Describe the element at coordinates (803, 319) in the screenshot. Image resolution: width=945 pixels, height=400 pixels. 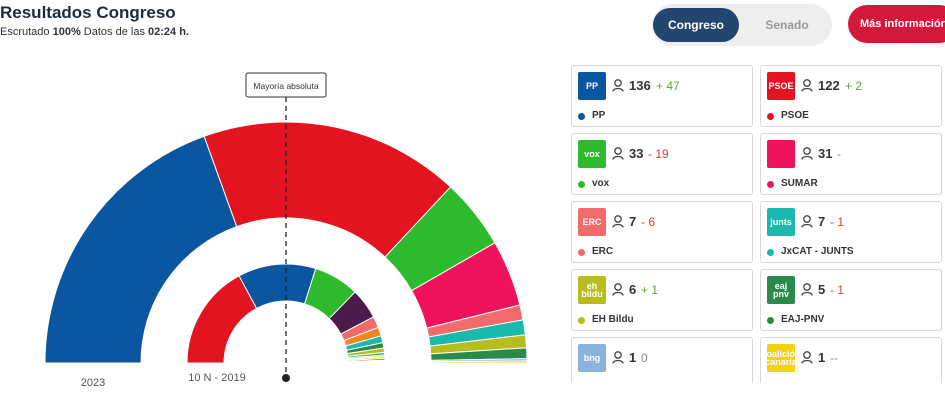
I see `party-name: EAJ-PNV` at that location.